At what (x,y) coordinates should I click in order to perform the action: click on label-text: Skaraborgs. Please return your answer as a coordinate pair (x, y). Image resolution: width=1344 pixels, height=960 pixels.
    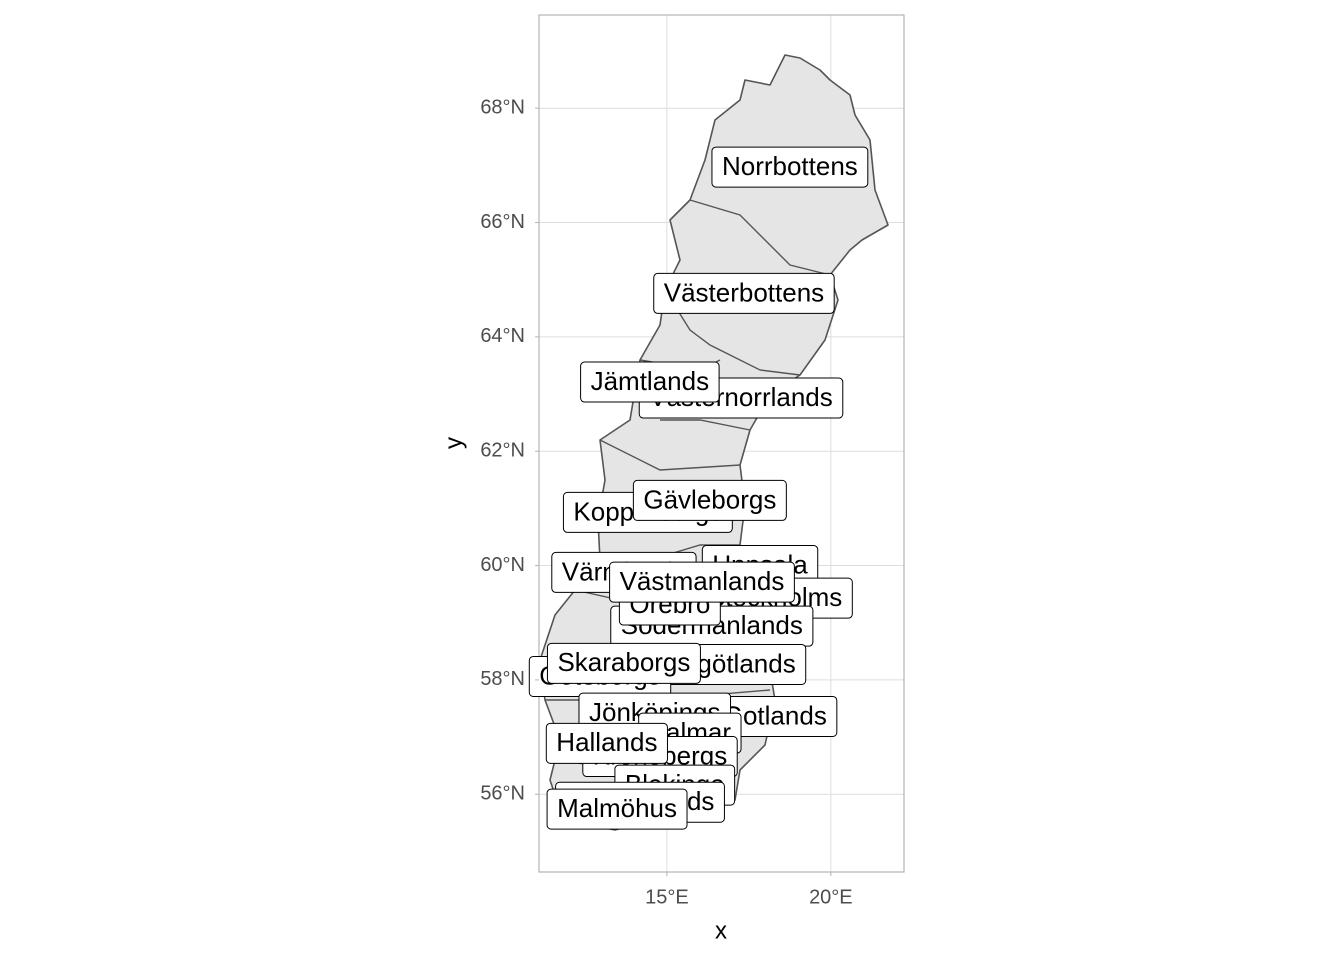
    Looking at the image, I should click on (623, 662).